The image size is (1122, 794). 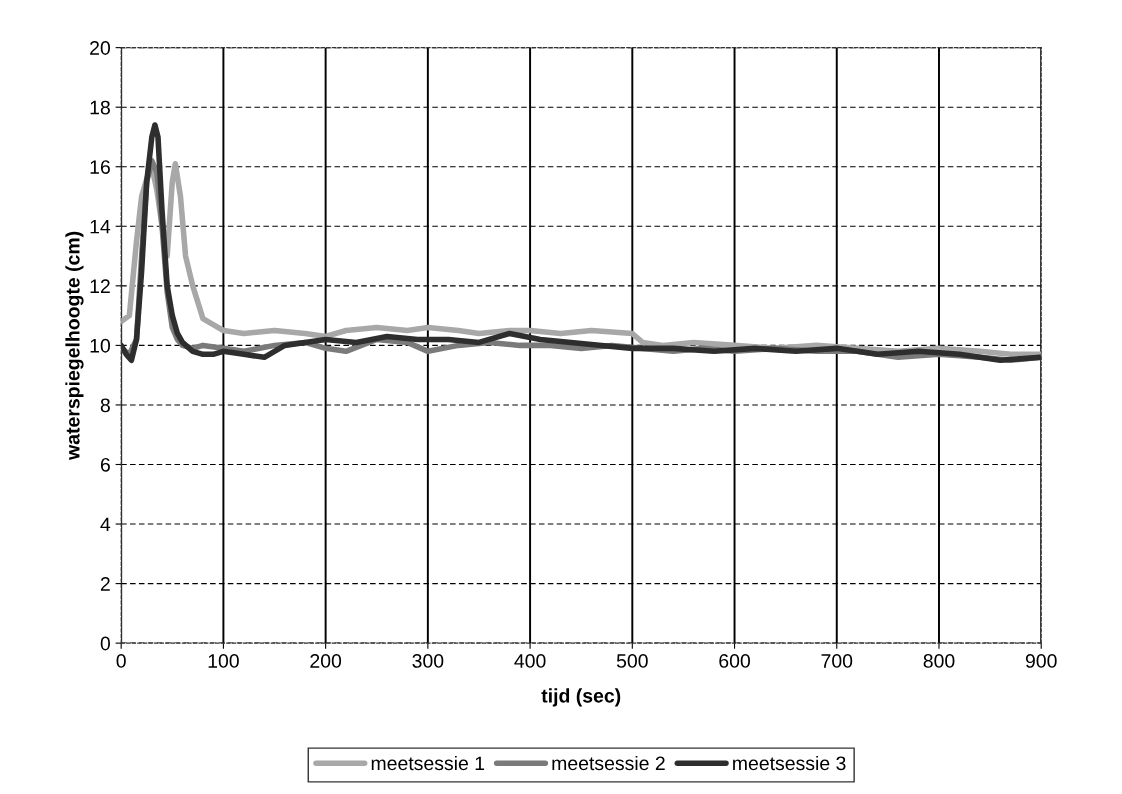 I want to click on y-tick-label: 6, so click(x=105, y=464).